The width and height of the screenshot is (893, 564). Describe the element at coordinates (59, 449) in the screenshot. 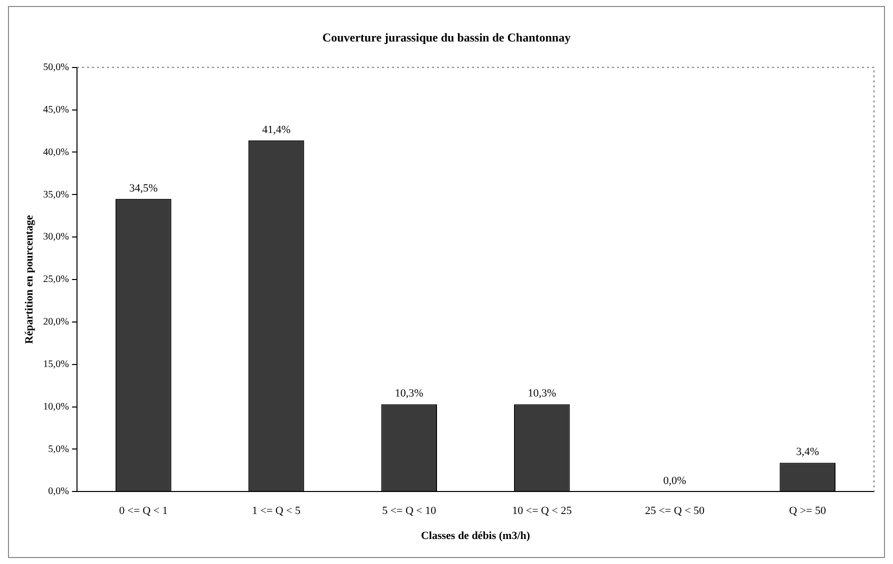

I see `y-tick-label: 5,0%` at that location.